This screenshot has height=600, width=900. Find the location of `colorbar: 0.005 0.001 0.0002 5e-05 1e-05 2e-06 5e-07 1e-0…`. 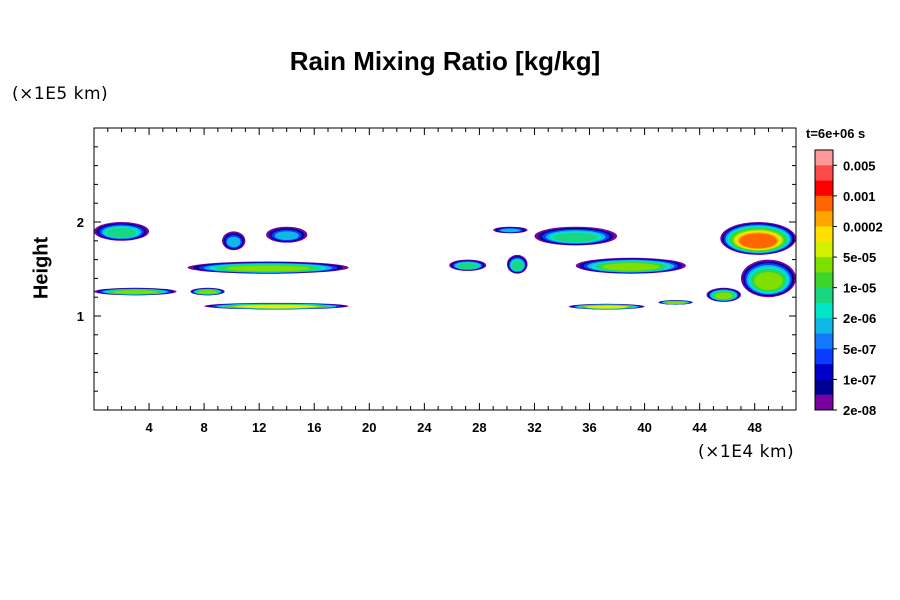

colorbar: 0.005 0.001 0.0002 5e-05 1e-05 2e-06 5e-07 1e-0… is located at coordinates (848, 283).